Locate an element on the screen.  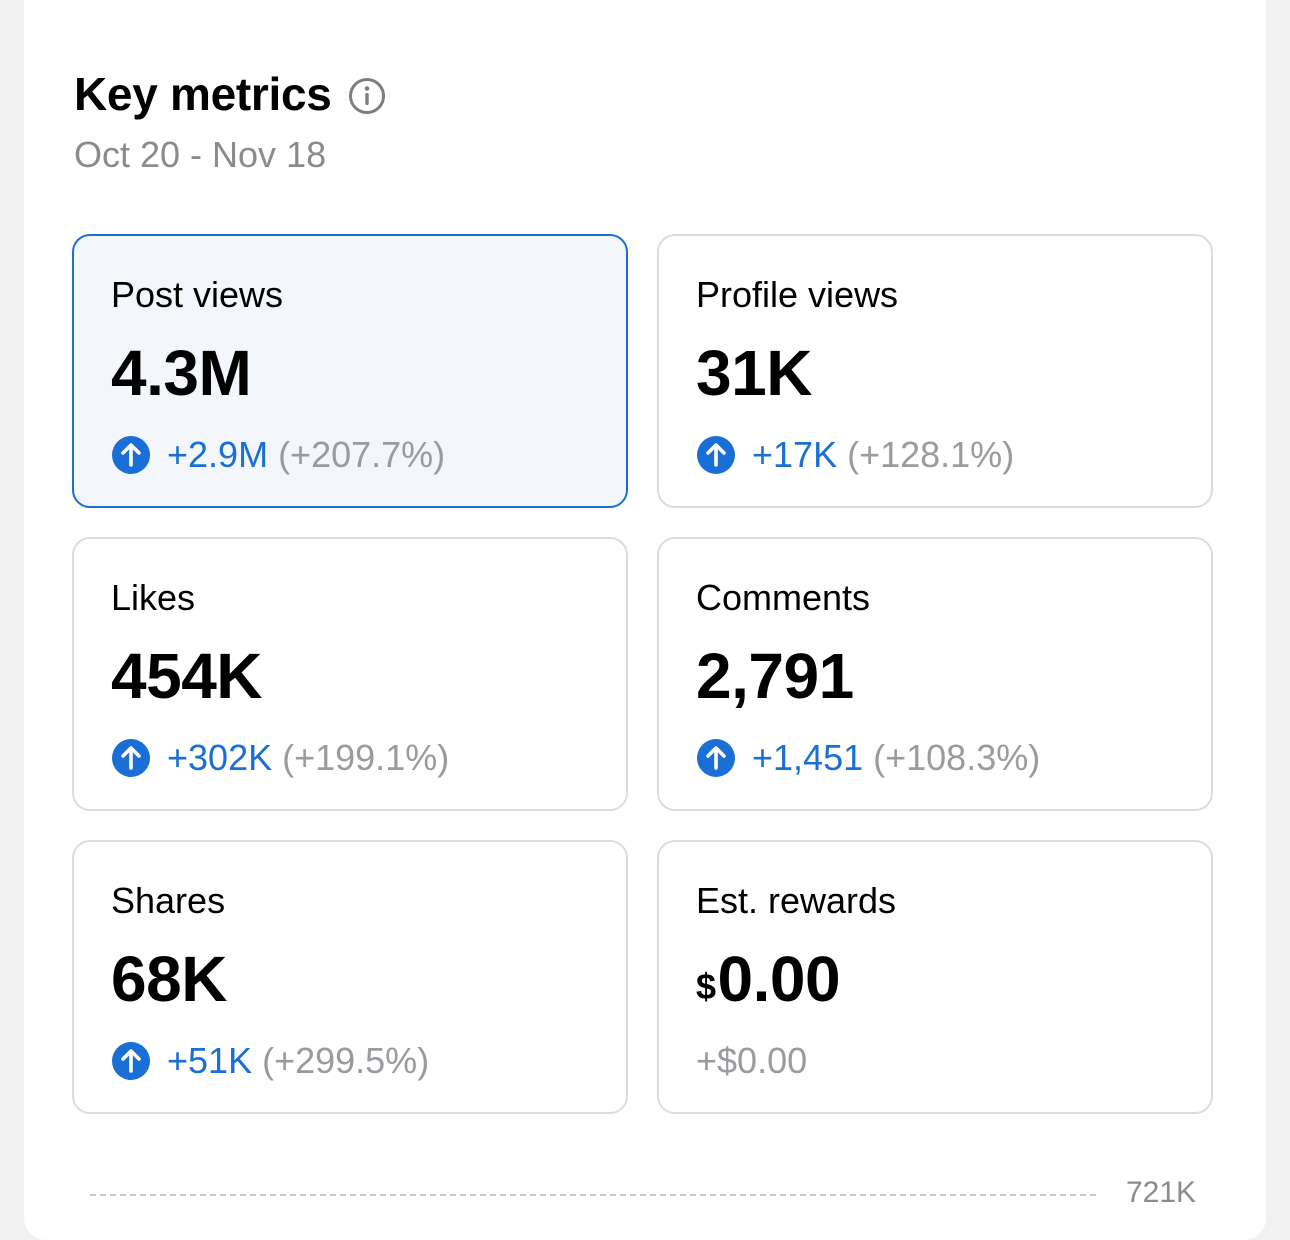
metric-change: +2.9M (+207.7%) is located at coordinates (278, 455).